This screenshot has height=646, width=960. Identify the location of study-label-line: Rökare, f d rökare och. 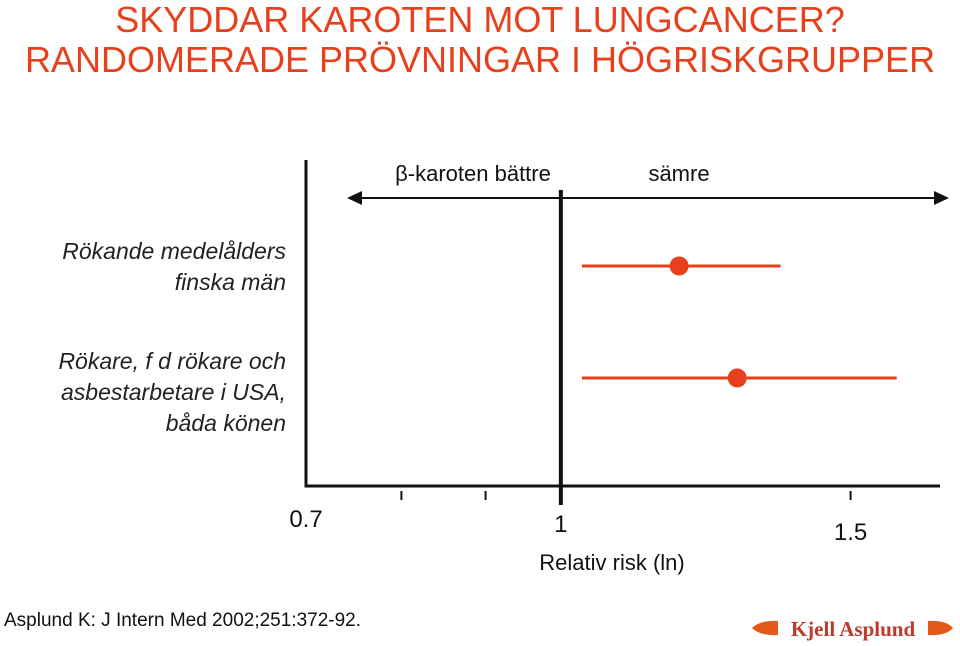
(172, 361).